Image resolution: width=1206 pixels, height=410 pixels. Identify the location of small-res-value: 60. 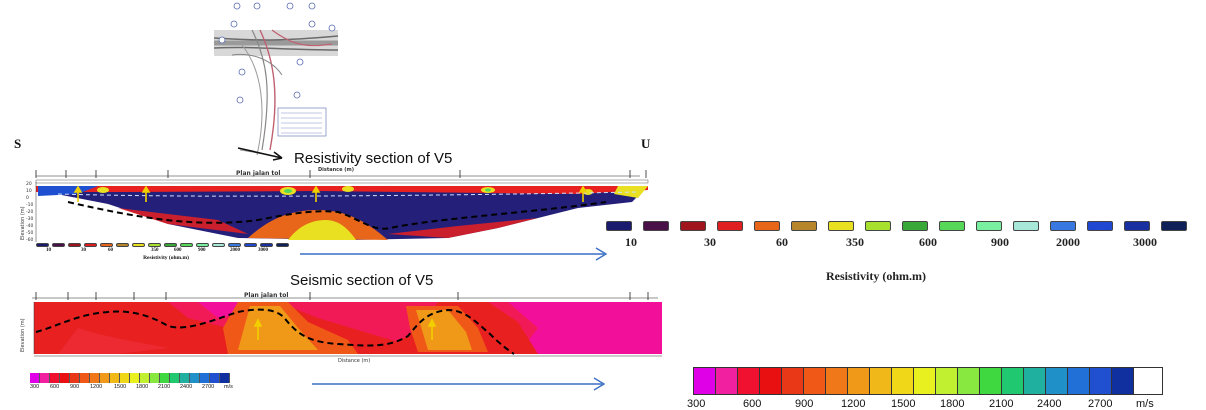
(110, 250).